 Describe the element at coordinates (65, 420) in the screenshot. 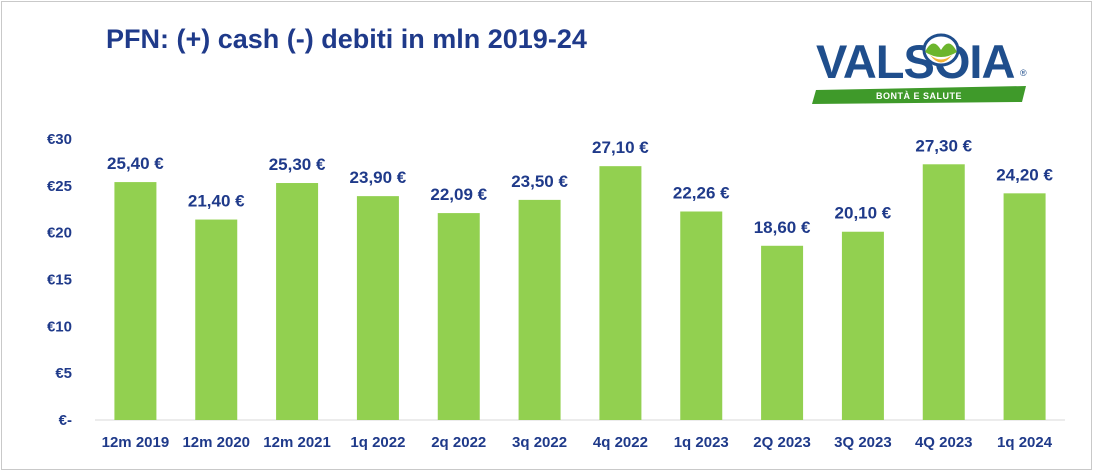

I see `y-tick-label: €-` at that location.